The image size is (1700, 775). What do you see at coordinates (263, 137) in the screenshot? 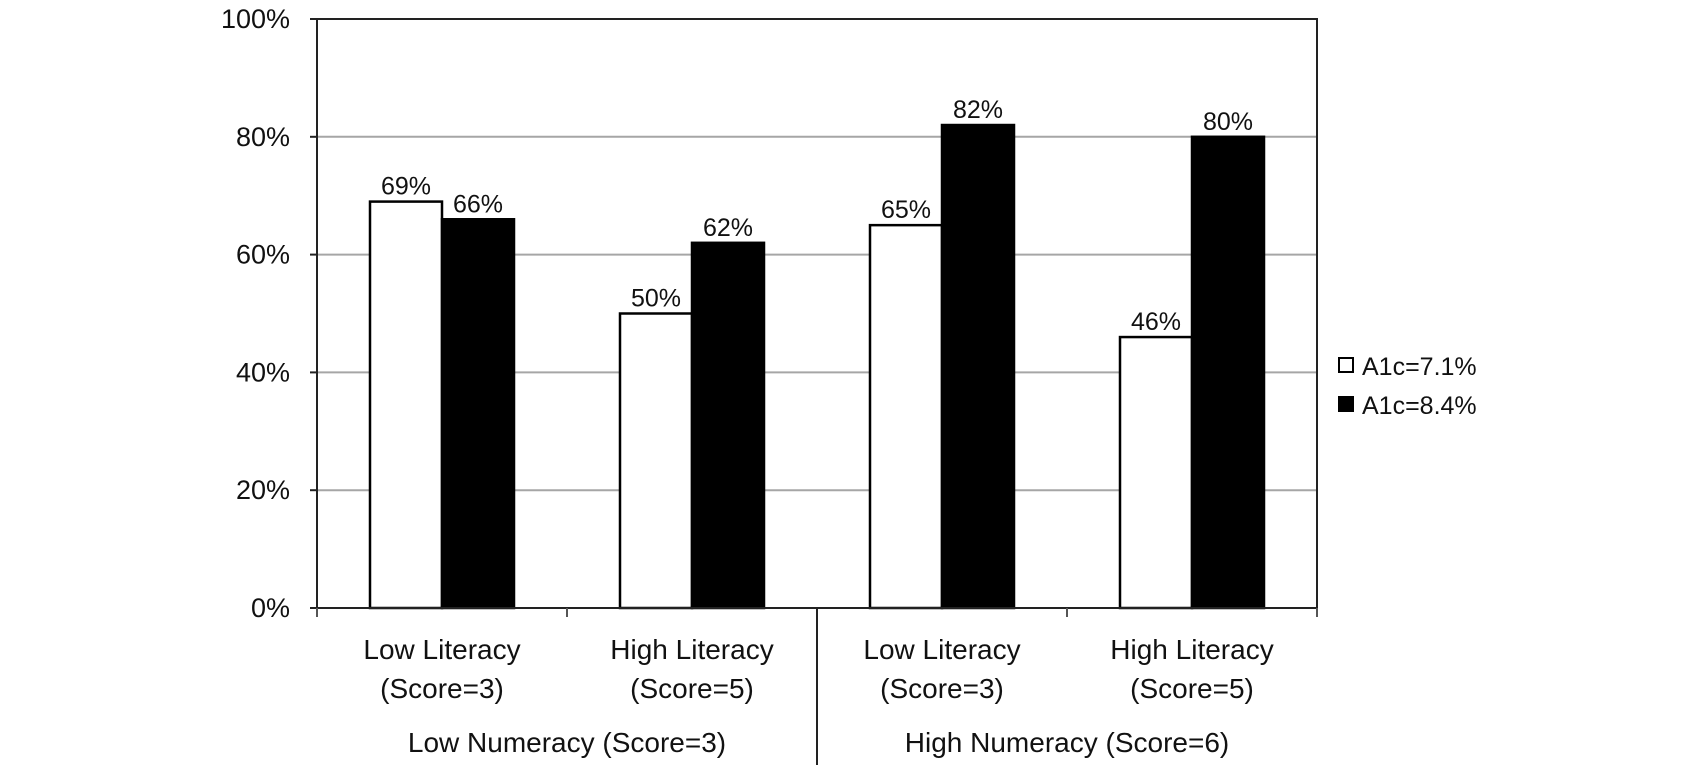
I see `y-tick-label: 80%` at bounding box center [263, 137].